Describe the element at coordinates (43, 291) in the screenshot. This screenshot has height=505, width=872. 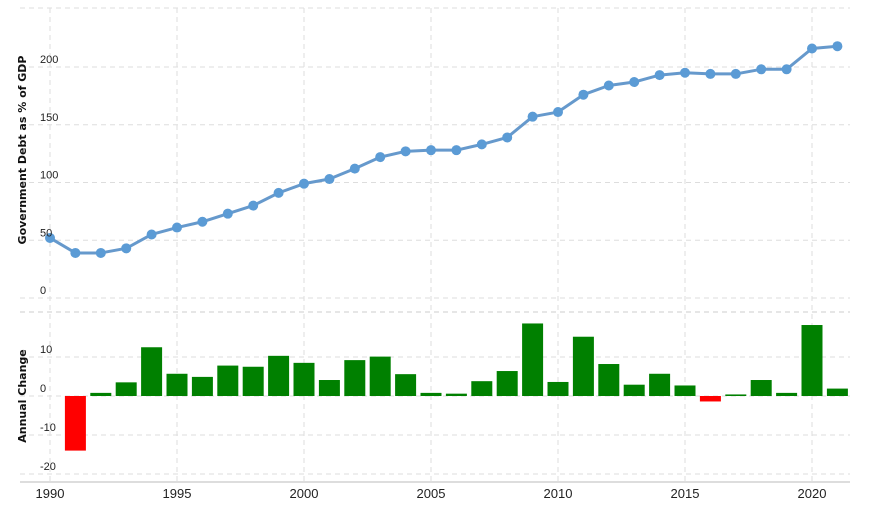
I see `debt-y-tick-label: 0` at that location.